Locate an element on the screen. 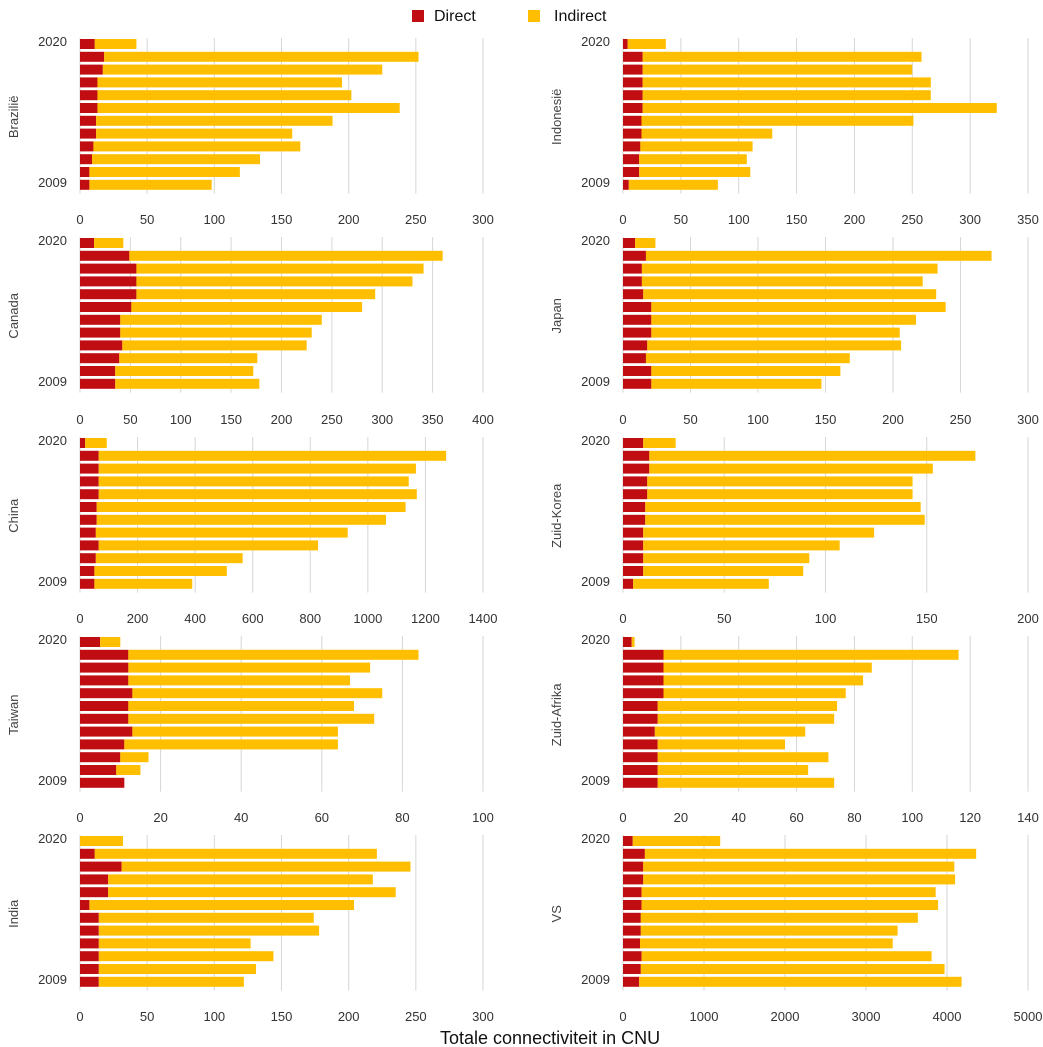 Image resolution: width=1043 pixels, height=1047 pixels. x-tick-label: 1200 is located at coordinates (425, 618).